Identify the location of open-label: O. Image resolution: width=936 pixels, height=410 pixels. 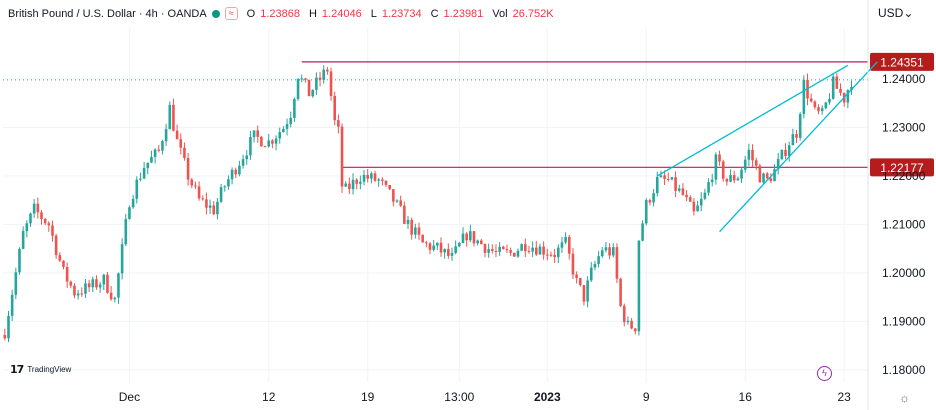
(251, 13).